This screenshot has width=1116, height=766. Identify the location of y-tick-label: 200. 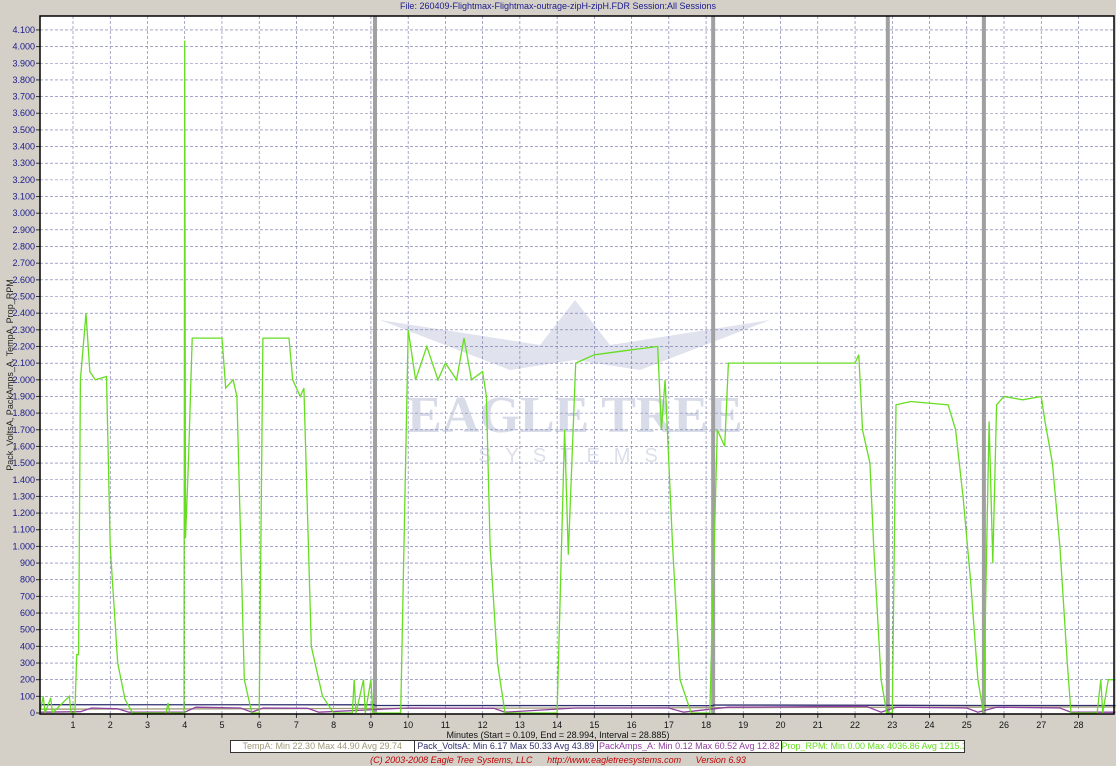
(27, 680).